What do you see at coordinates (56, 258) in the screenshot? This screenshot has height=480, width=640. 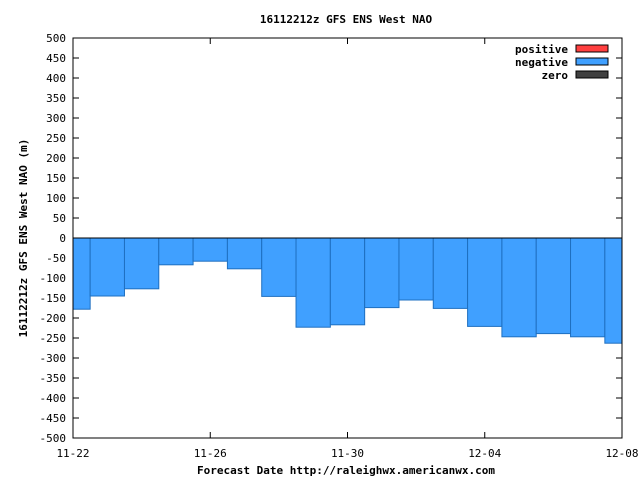 I see `y-tick-label: -50` at bounding box center [56, 258].